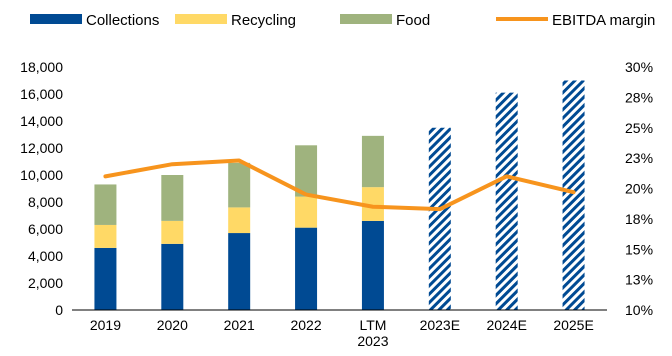  I want to click on y-left-tick-label: 4,000, so click(45, 256).